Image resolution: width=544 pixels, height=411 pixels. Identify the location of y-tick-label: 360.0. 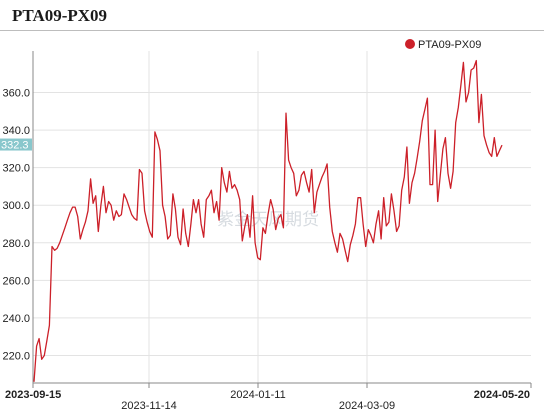
(16, 94).